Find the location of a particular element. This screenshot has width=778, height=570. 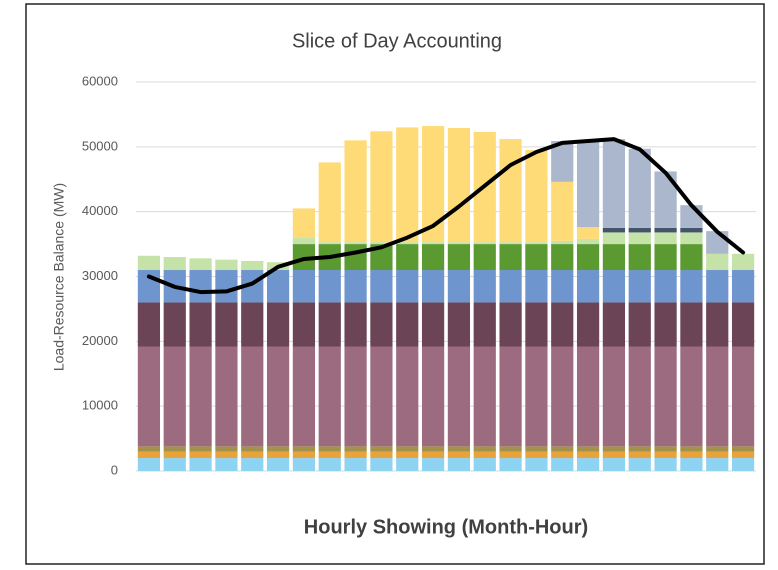

y-tick-label: 0 is located at coordinates (114, 469).